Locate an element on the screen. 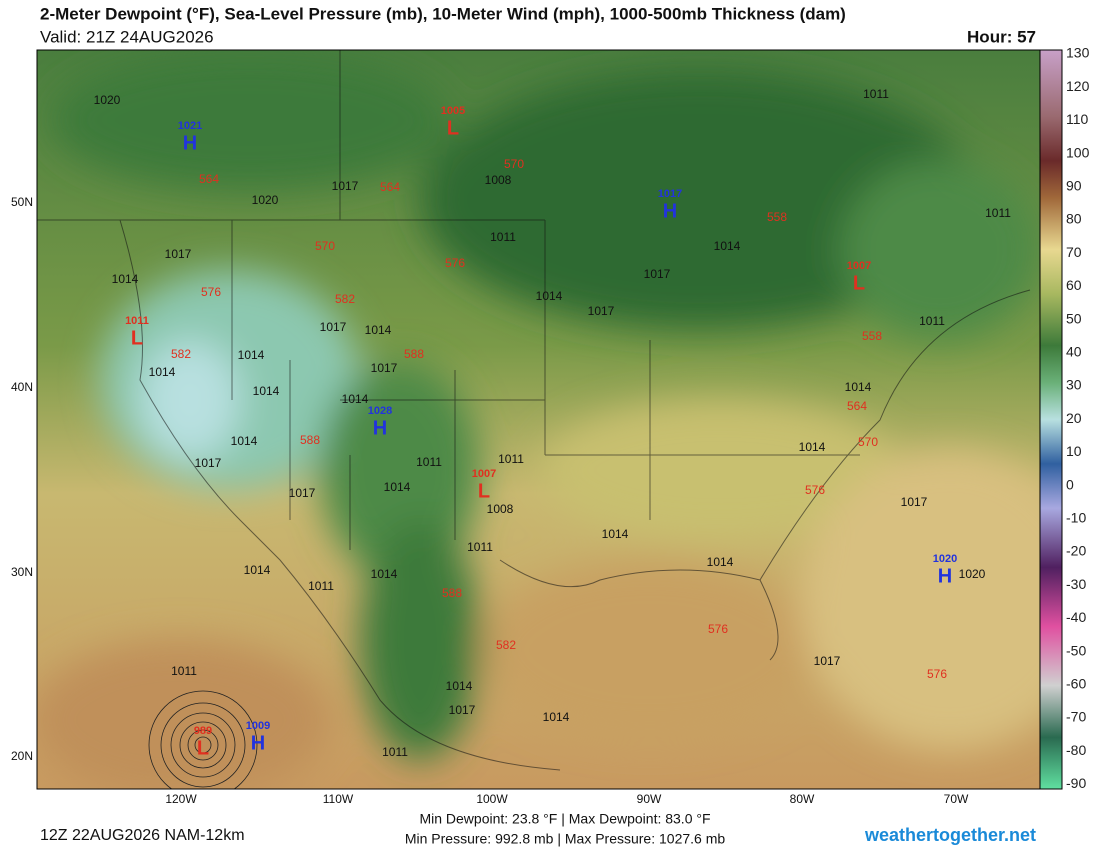 The width and height of the screenshot is (1100, 850). colorbar-label: 0 is located at coordinates (1070, 484).